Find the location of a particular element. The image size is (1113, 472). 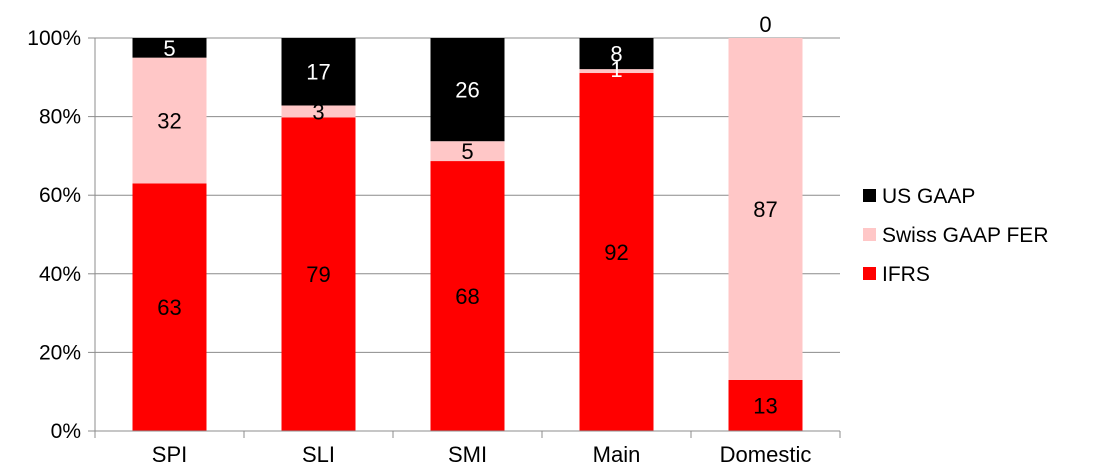

legend-label: Swiss GAAP FER is located at coordinates (965, 235).